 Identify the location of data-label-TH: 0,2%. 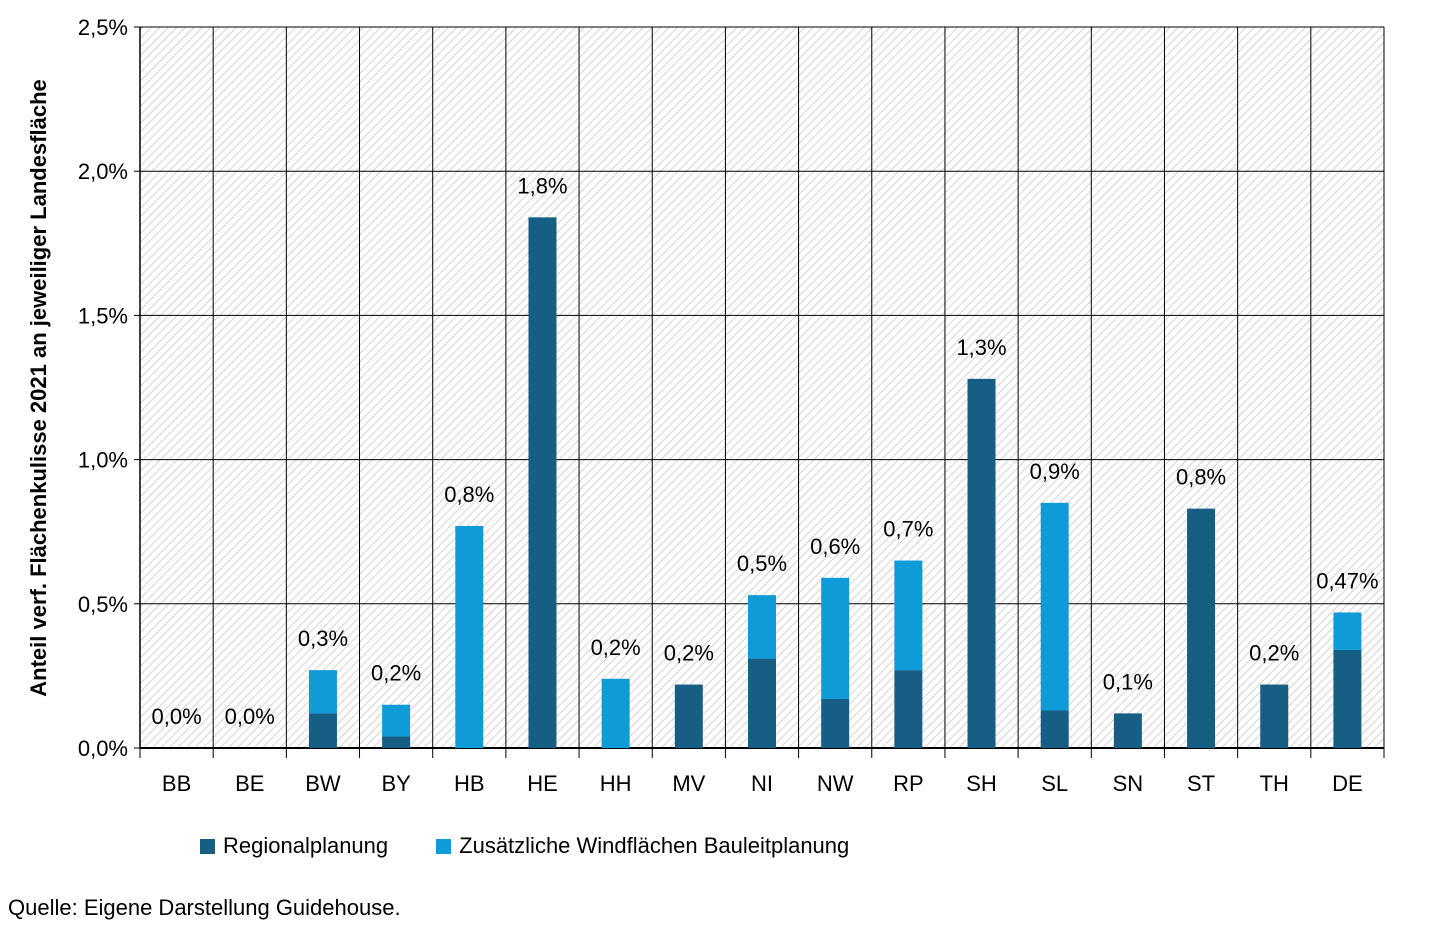
(1274, 653).